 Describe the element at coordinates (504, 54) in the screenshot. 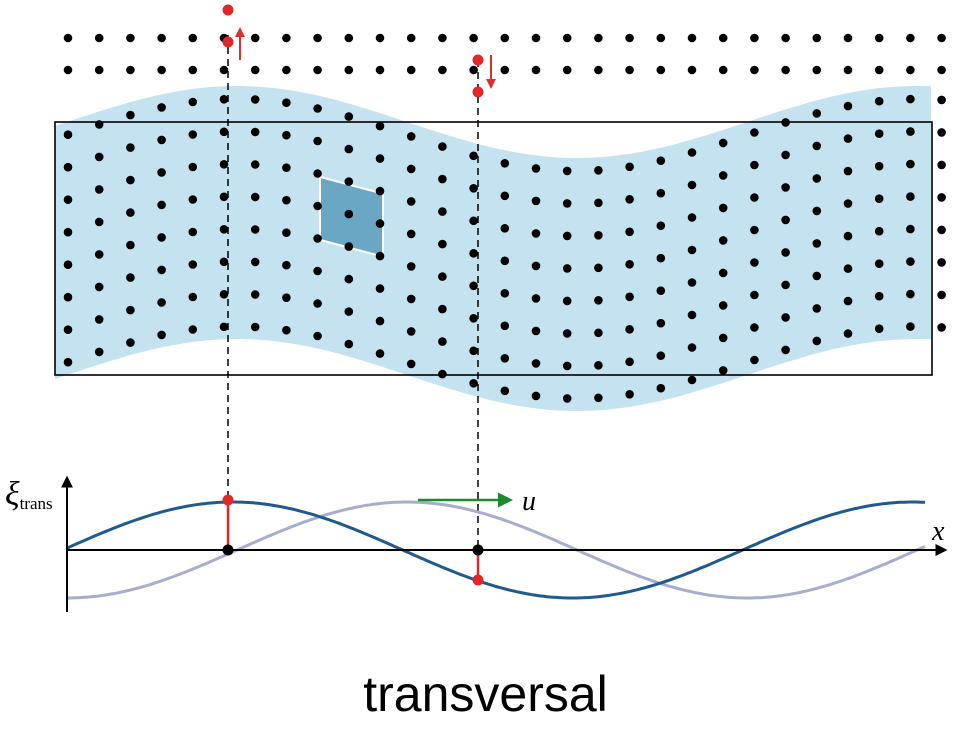

I see `undisturbed-particle-rows` at that location.